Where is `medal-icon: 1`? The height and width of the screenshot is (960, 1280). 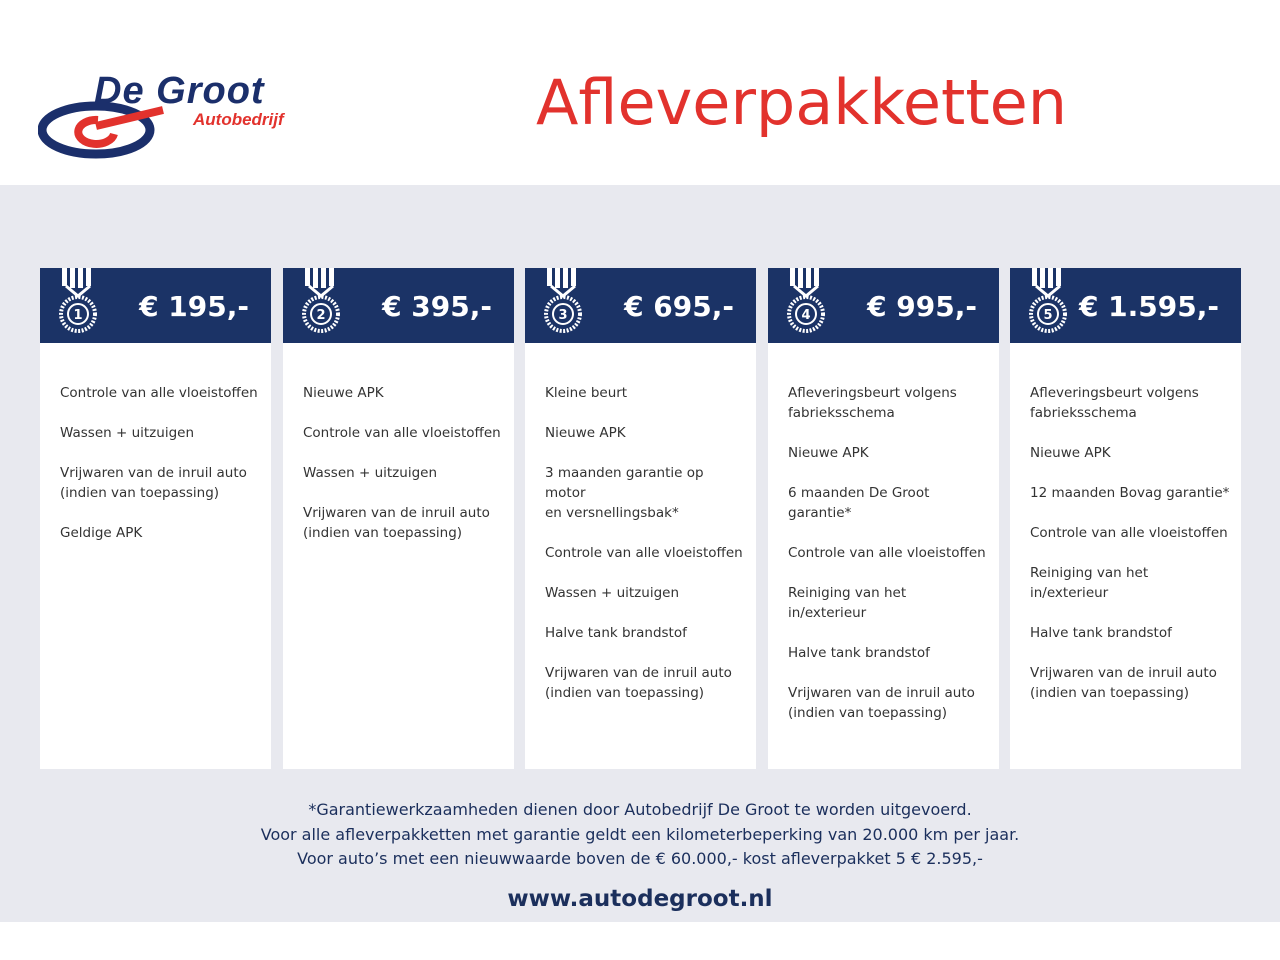
medal-icon: 1 is located at coordinates (78, 300).